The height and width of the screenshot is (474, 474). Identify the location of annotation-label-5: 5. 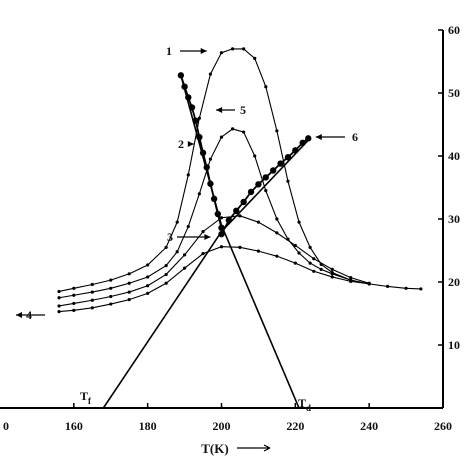
(243, 110).